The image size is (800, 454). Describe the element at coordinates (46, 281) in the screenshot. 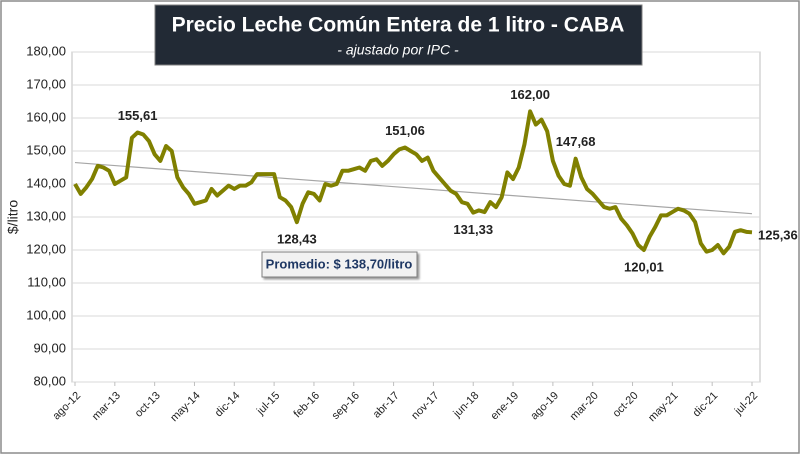

I see `y-tick-label: 110,00` at that location.